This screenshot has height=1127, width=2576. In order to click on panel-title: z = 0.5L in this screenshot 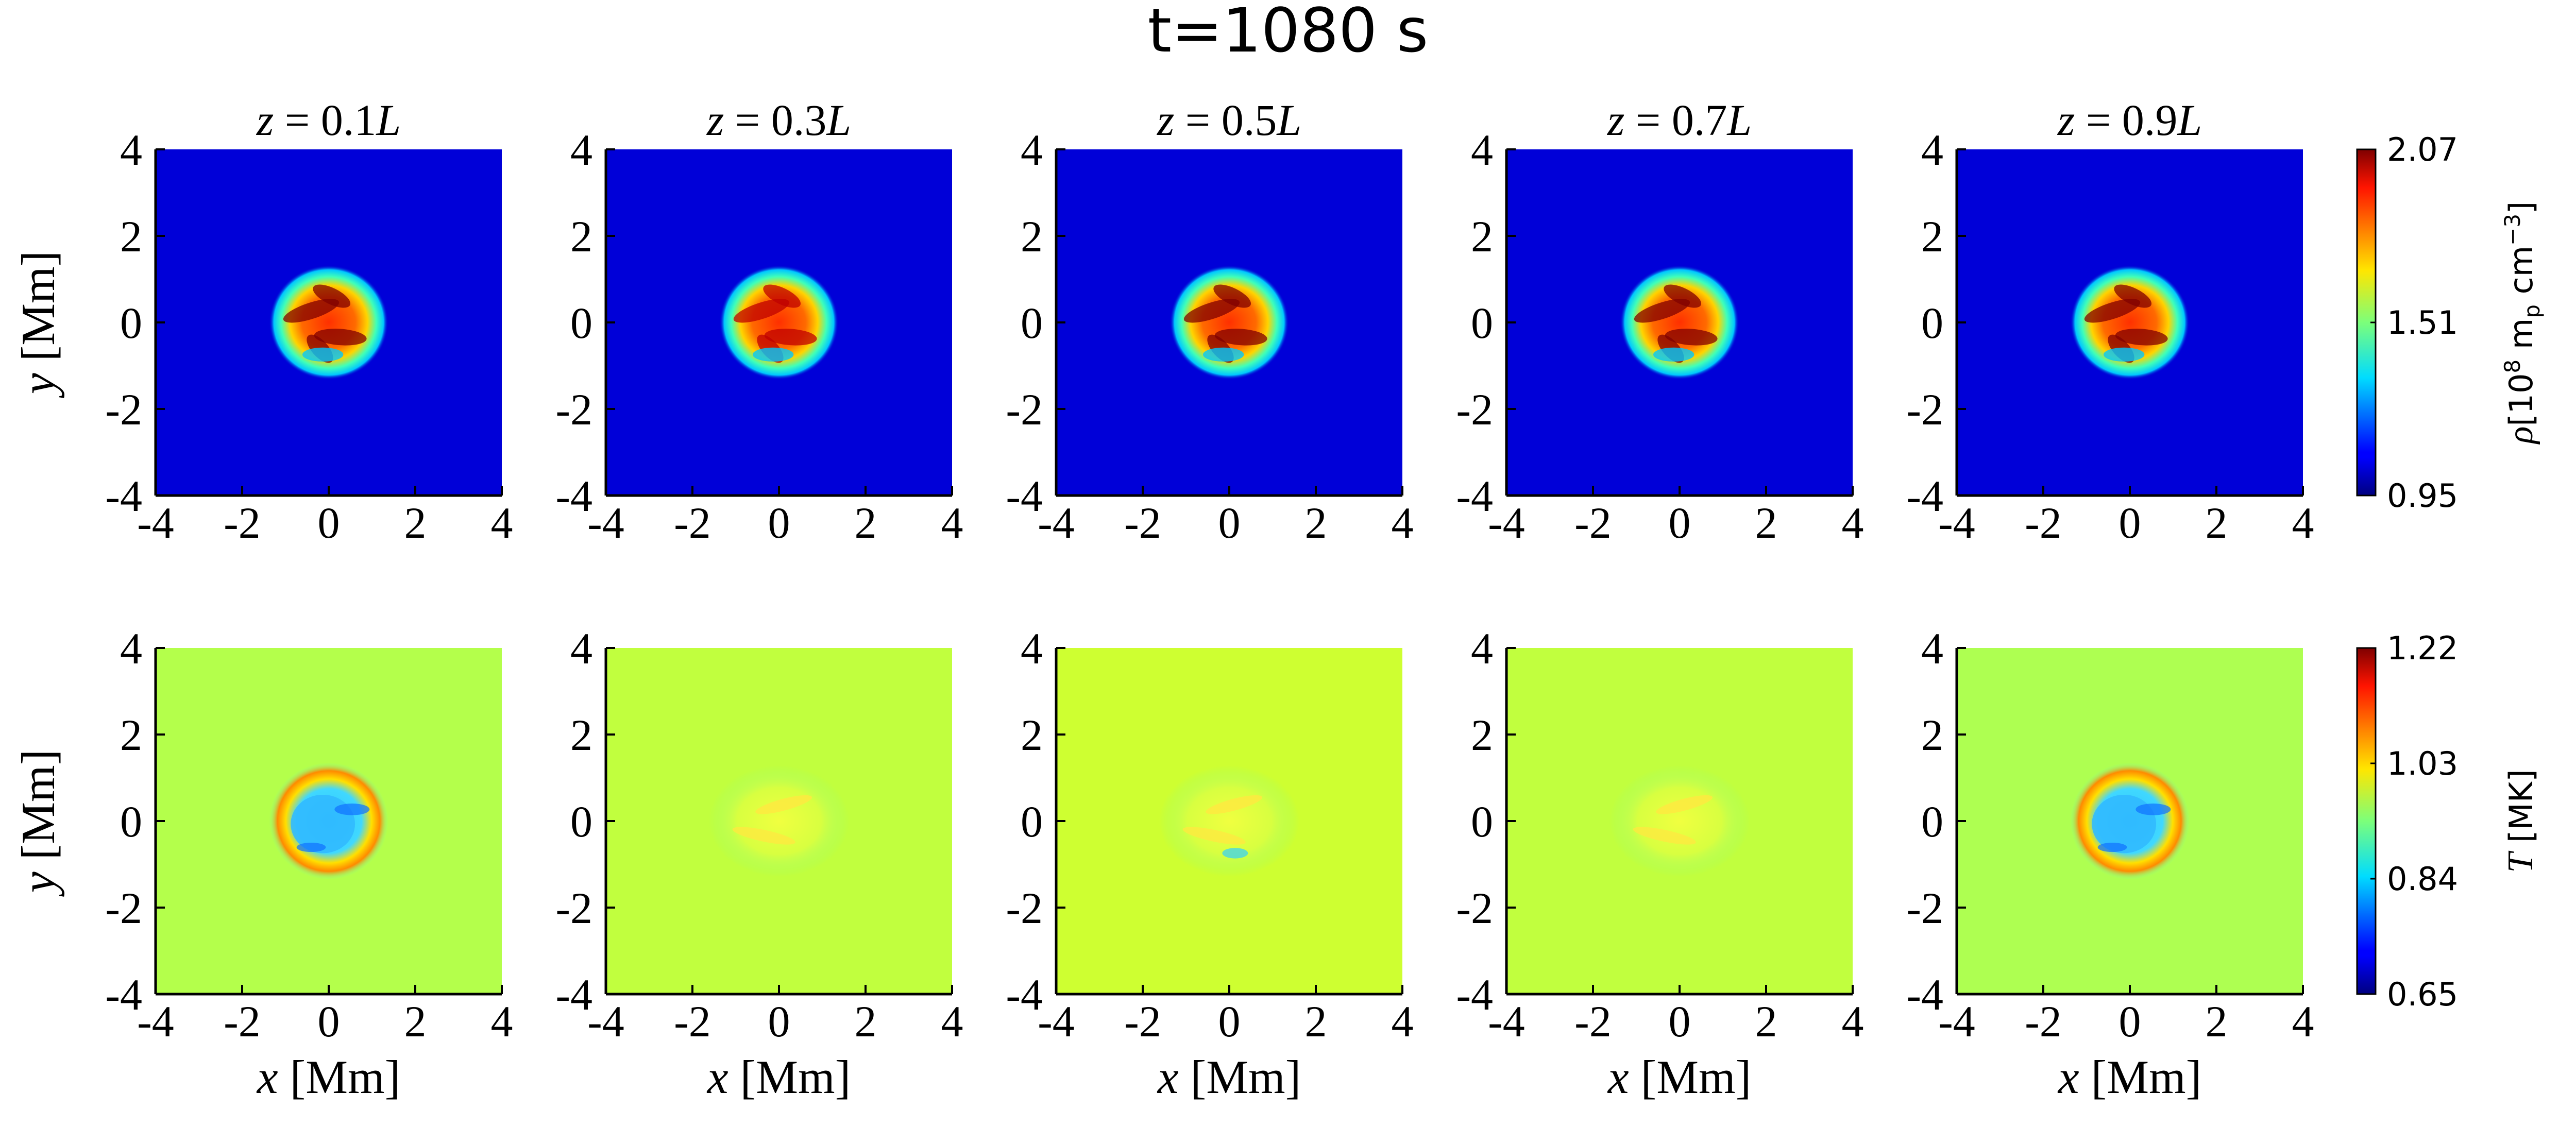, I will do `click(1229, 120)`.